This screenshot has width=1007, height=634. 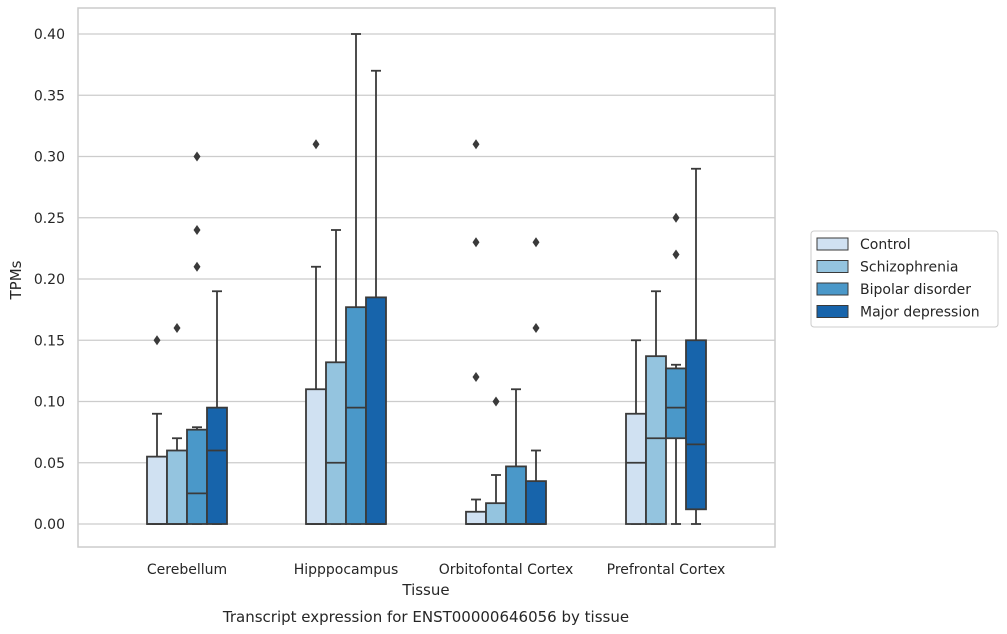 I want to click on y-tick-label: 0.15, so click(x=49, y=341).